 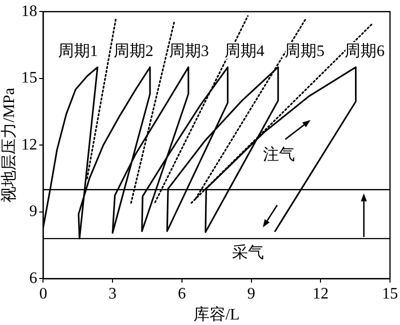 What do you see at coordinates (29, 145) in the screenshot?
I see `y-tick-label: 12` at bounding box center [29, 145].